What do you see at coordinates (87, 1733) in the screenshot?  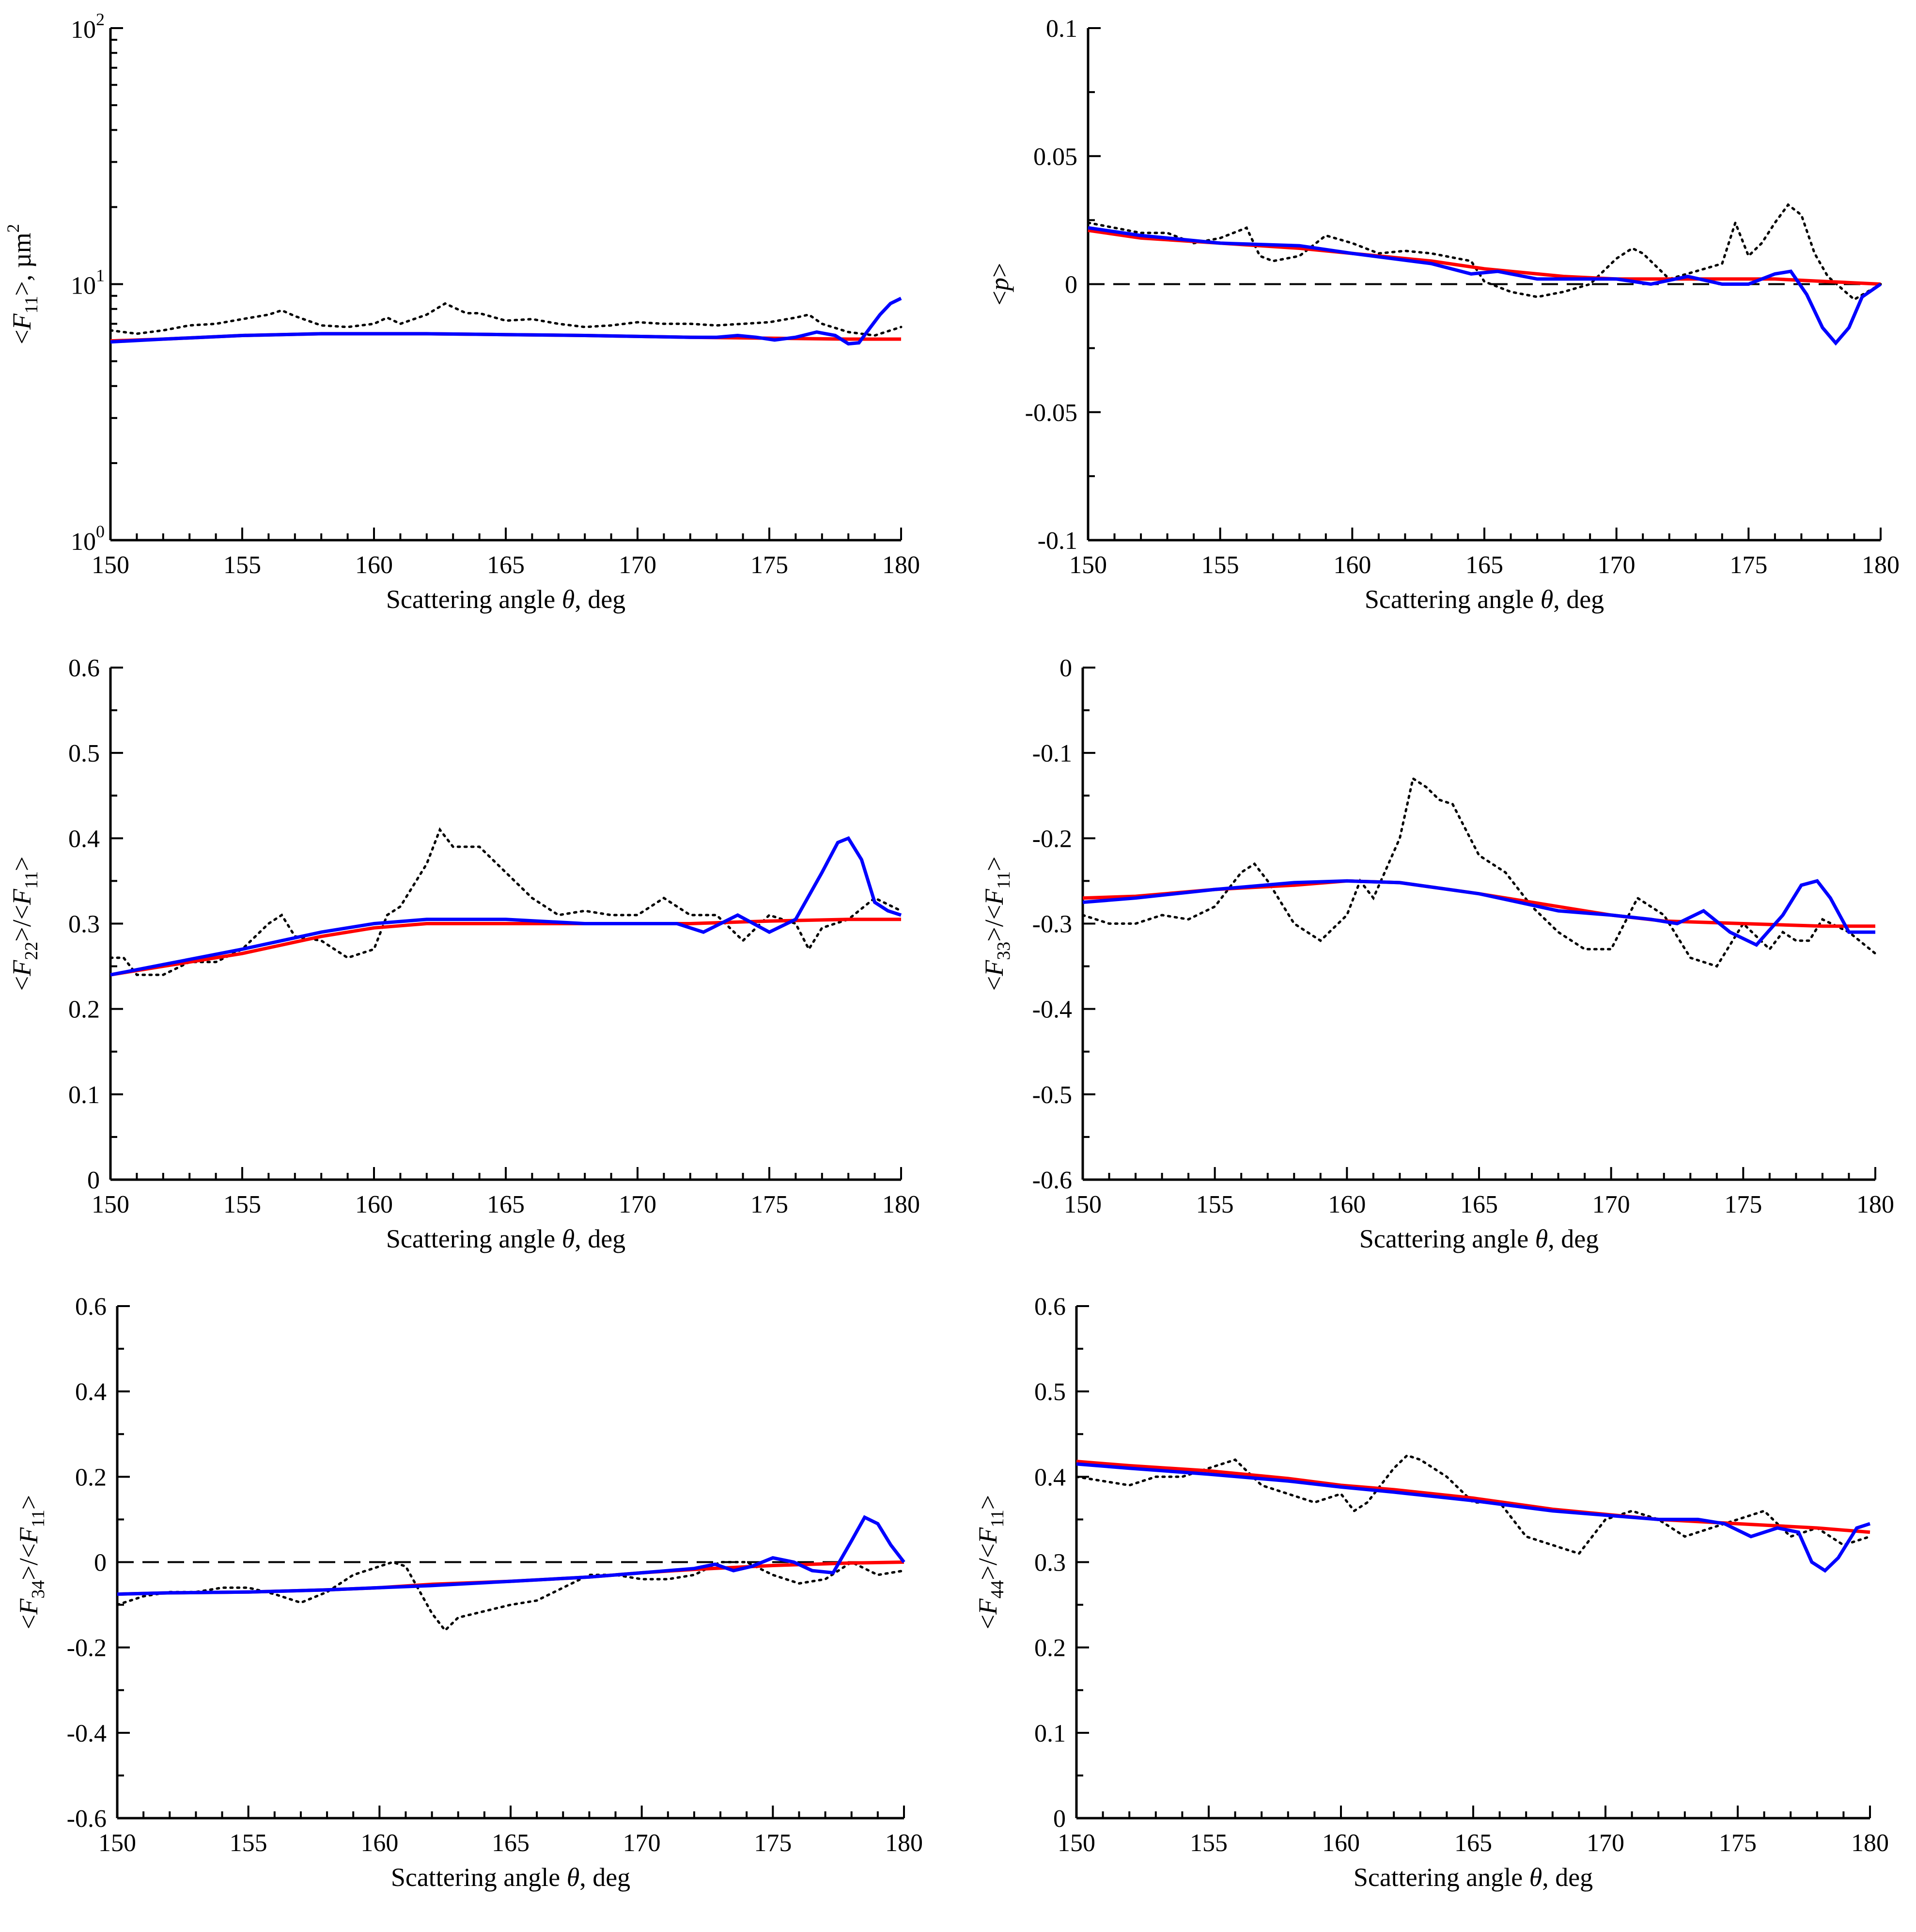 I see `y-tick-label: -0.4` at bounding box center [87, 1733].